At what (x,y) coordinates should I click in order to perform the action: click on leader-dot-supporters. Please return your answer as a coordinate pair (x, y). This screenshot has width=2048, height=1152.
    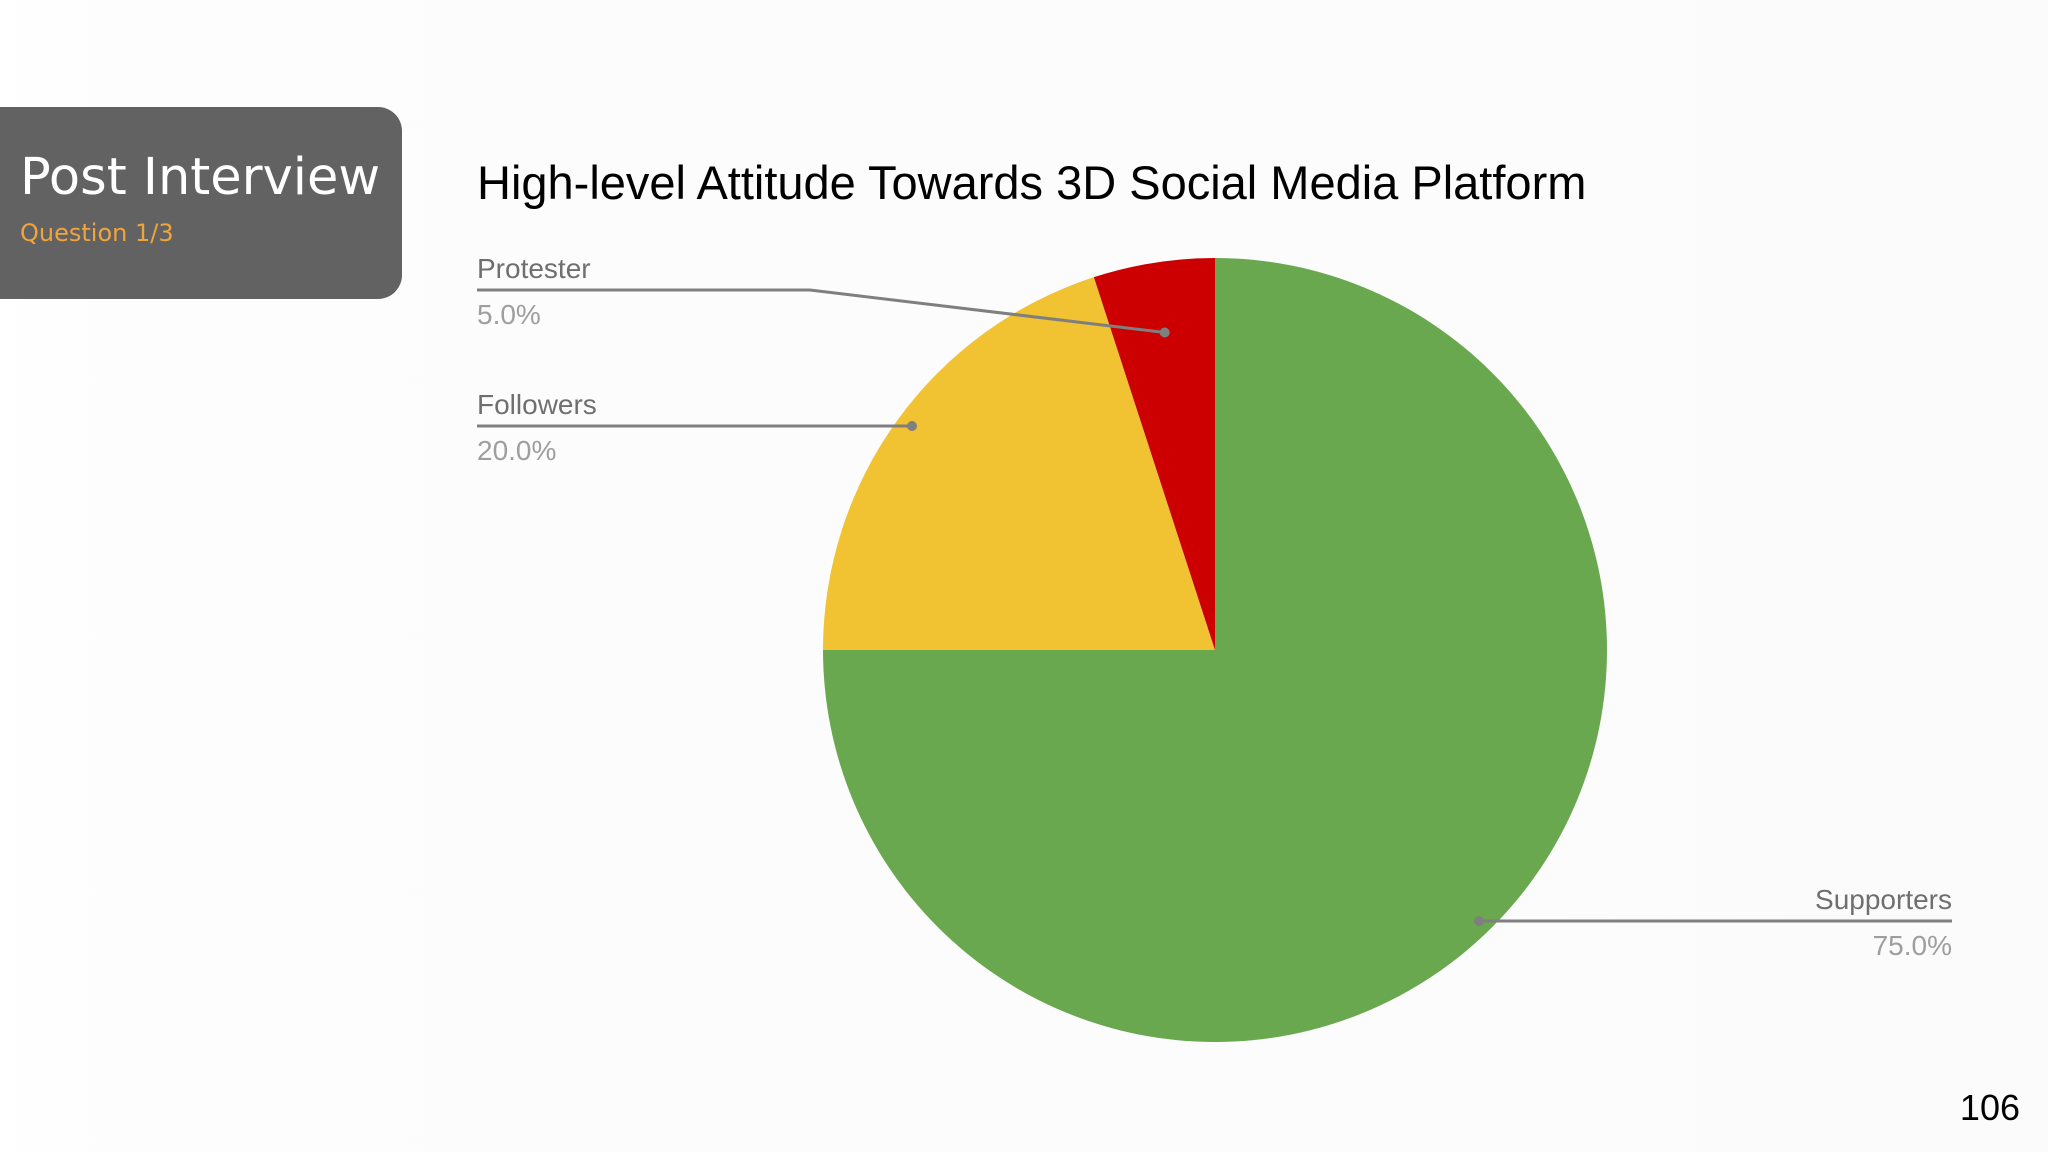
    Looking at the image, I should click on (1479, 921).